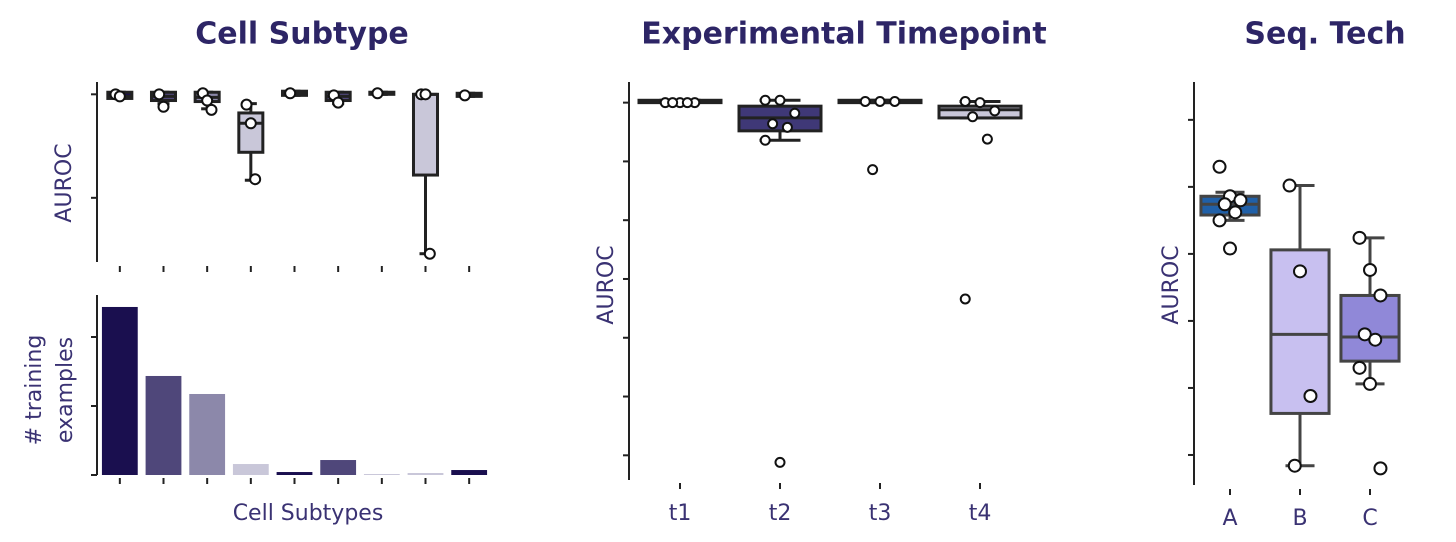 This screenshot has width=1456, height=542. Describe the element at coordinates (308, 513) in the screenshot. I see `x-axis-label: Cell Subtypes` at that location.